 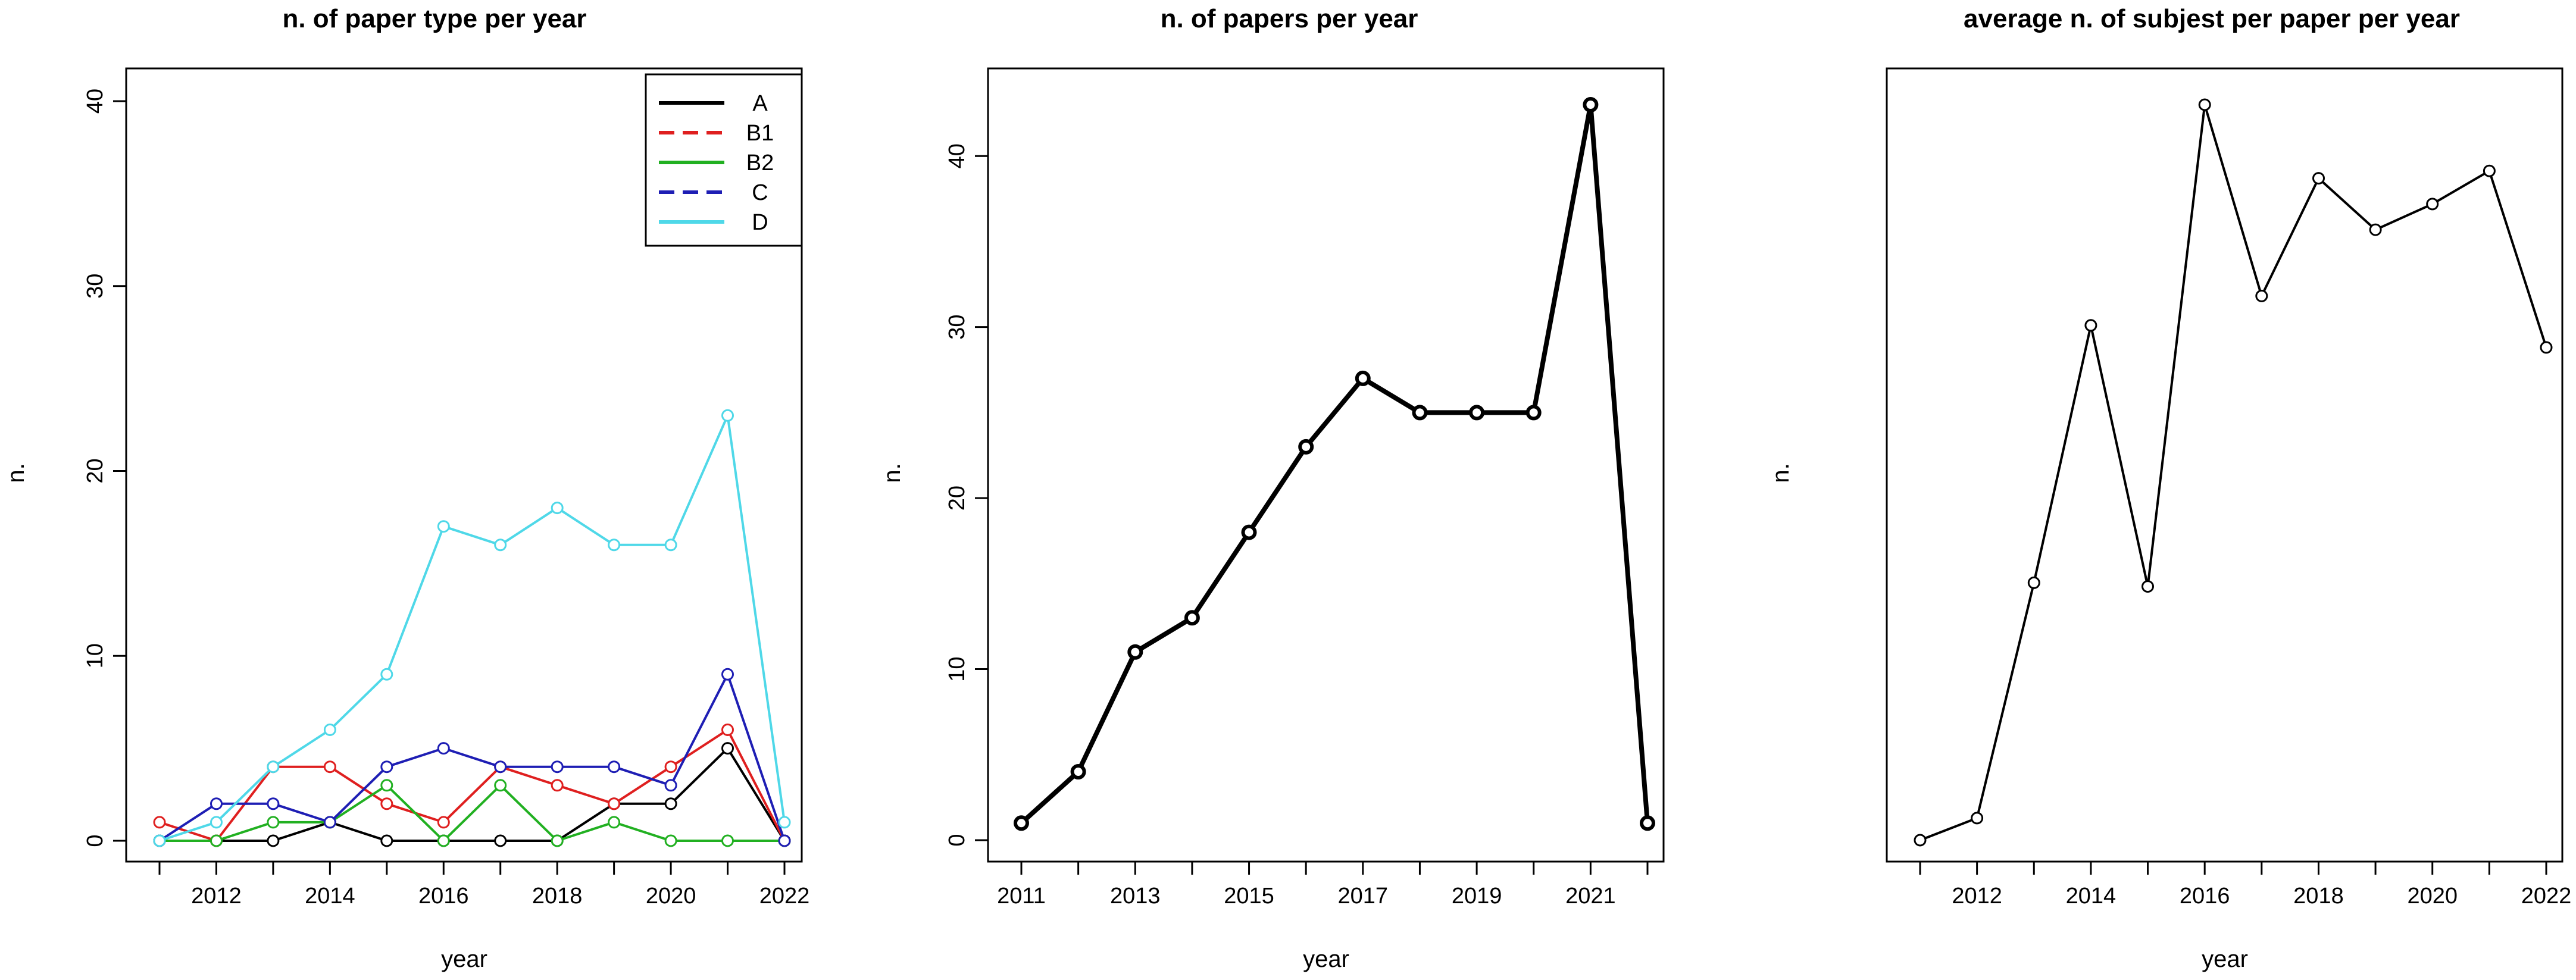 I want to click on legend-label: D, so click(x=760, y=222).